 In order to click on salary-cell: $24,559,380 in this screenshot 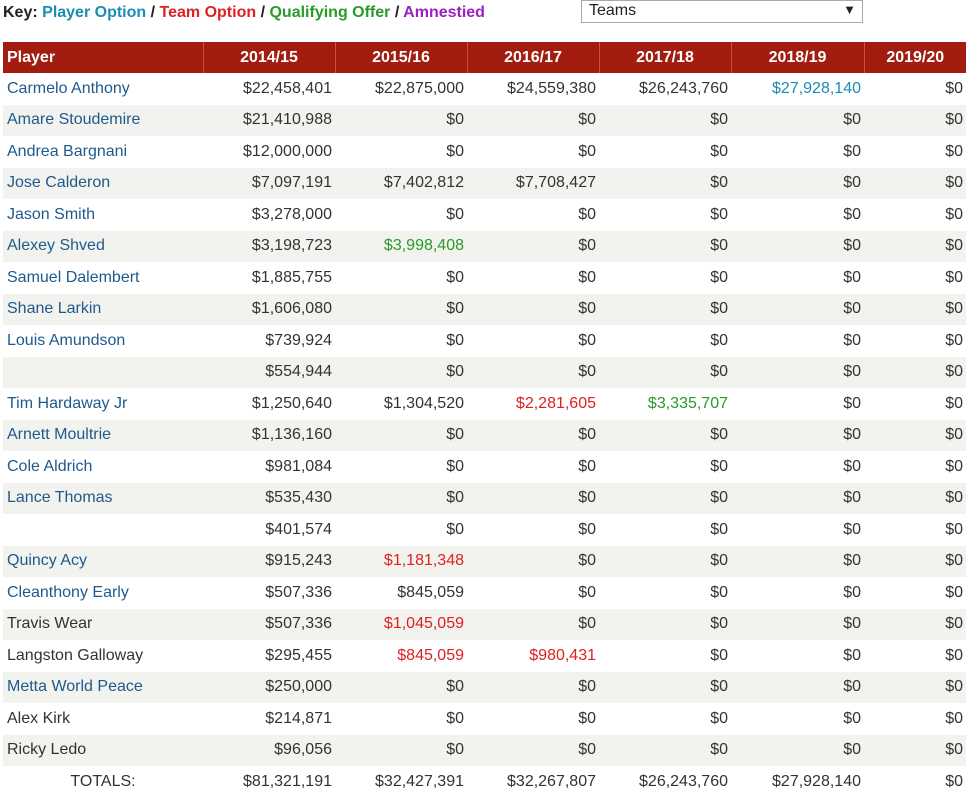, I will do `click(533, 89)`.